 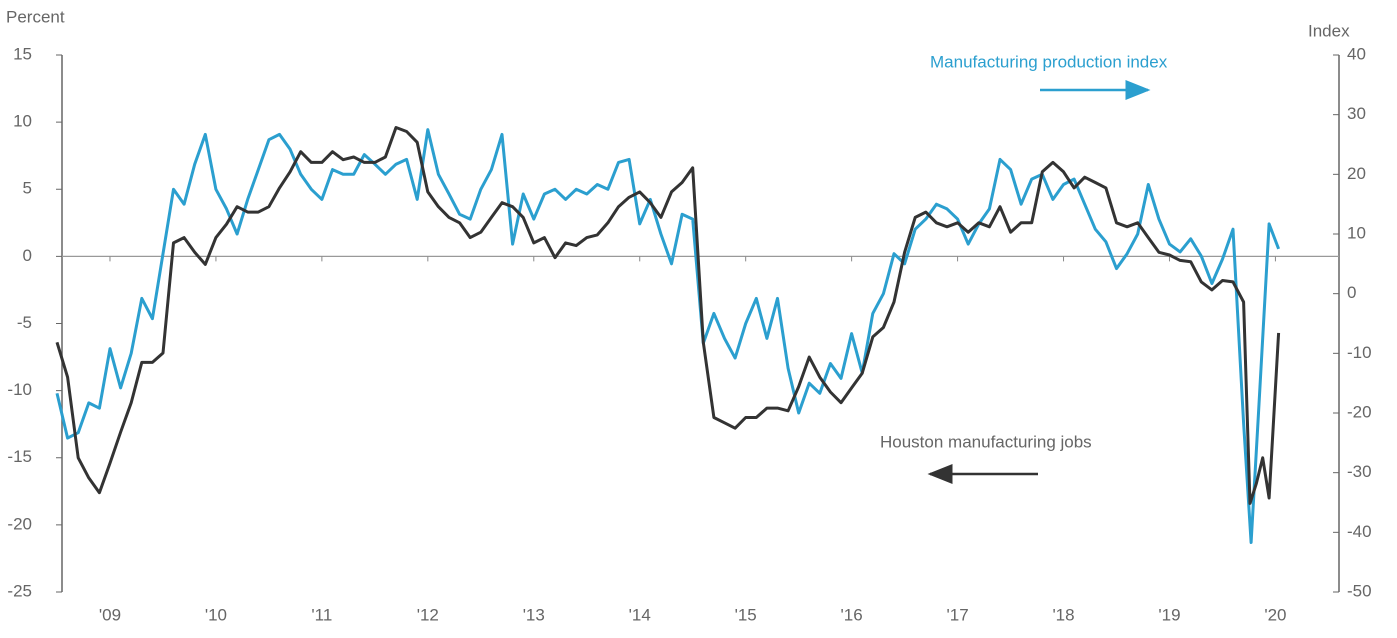 What do you see at coordinates (22, 53) in the screenshot?
I see `y-tick-label: 15` at bounding box center [22, 53].